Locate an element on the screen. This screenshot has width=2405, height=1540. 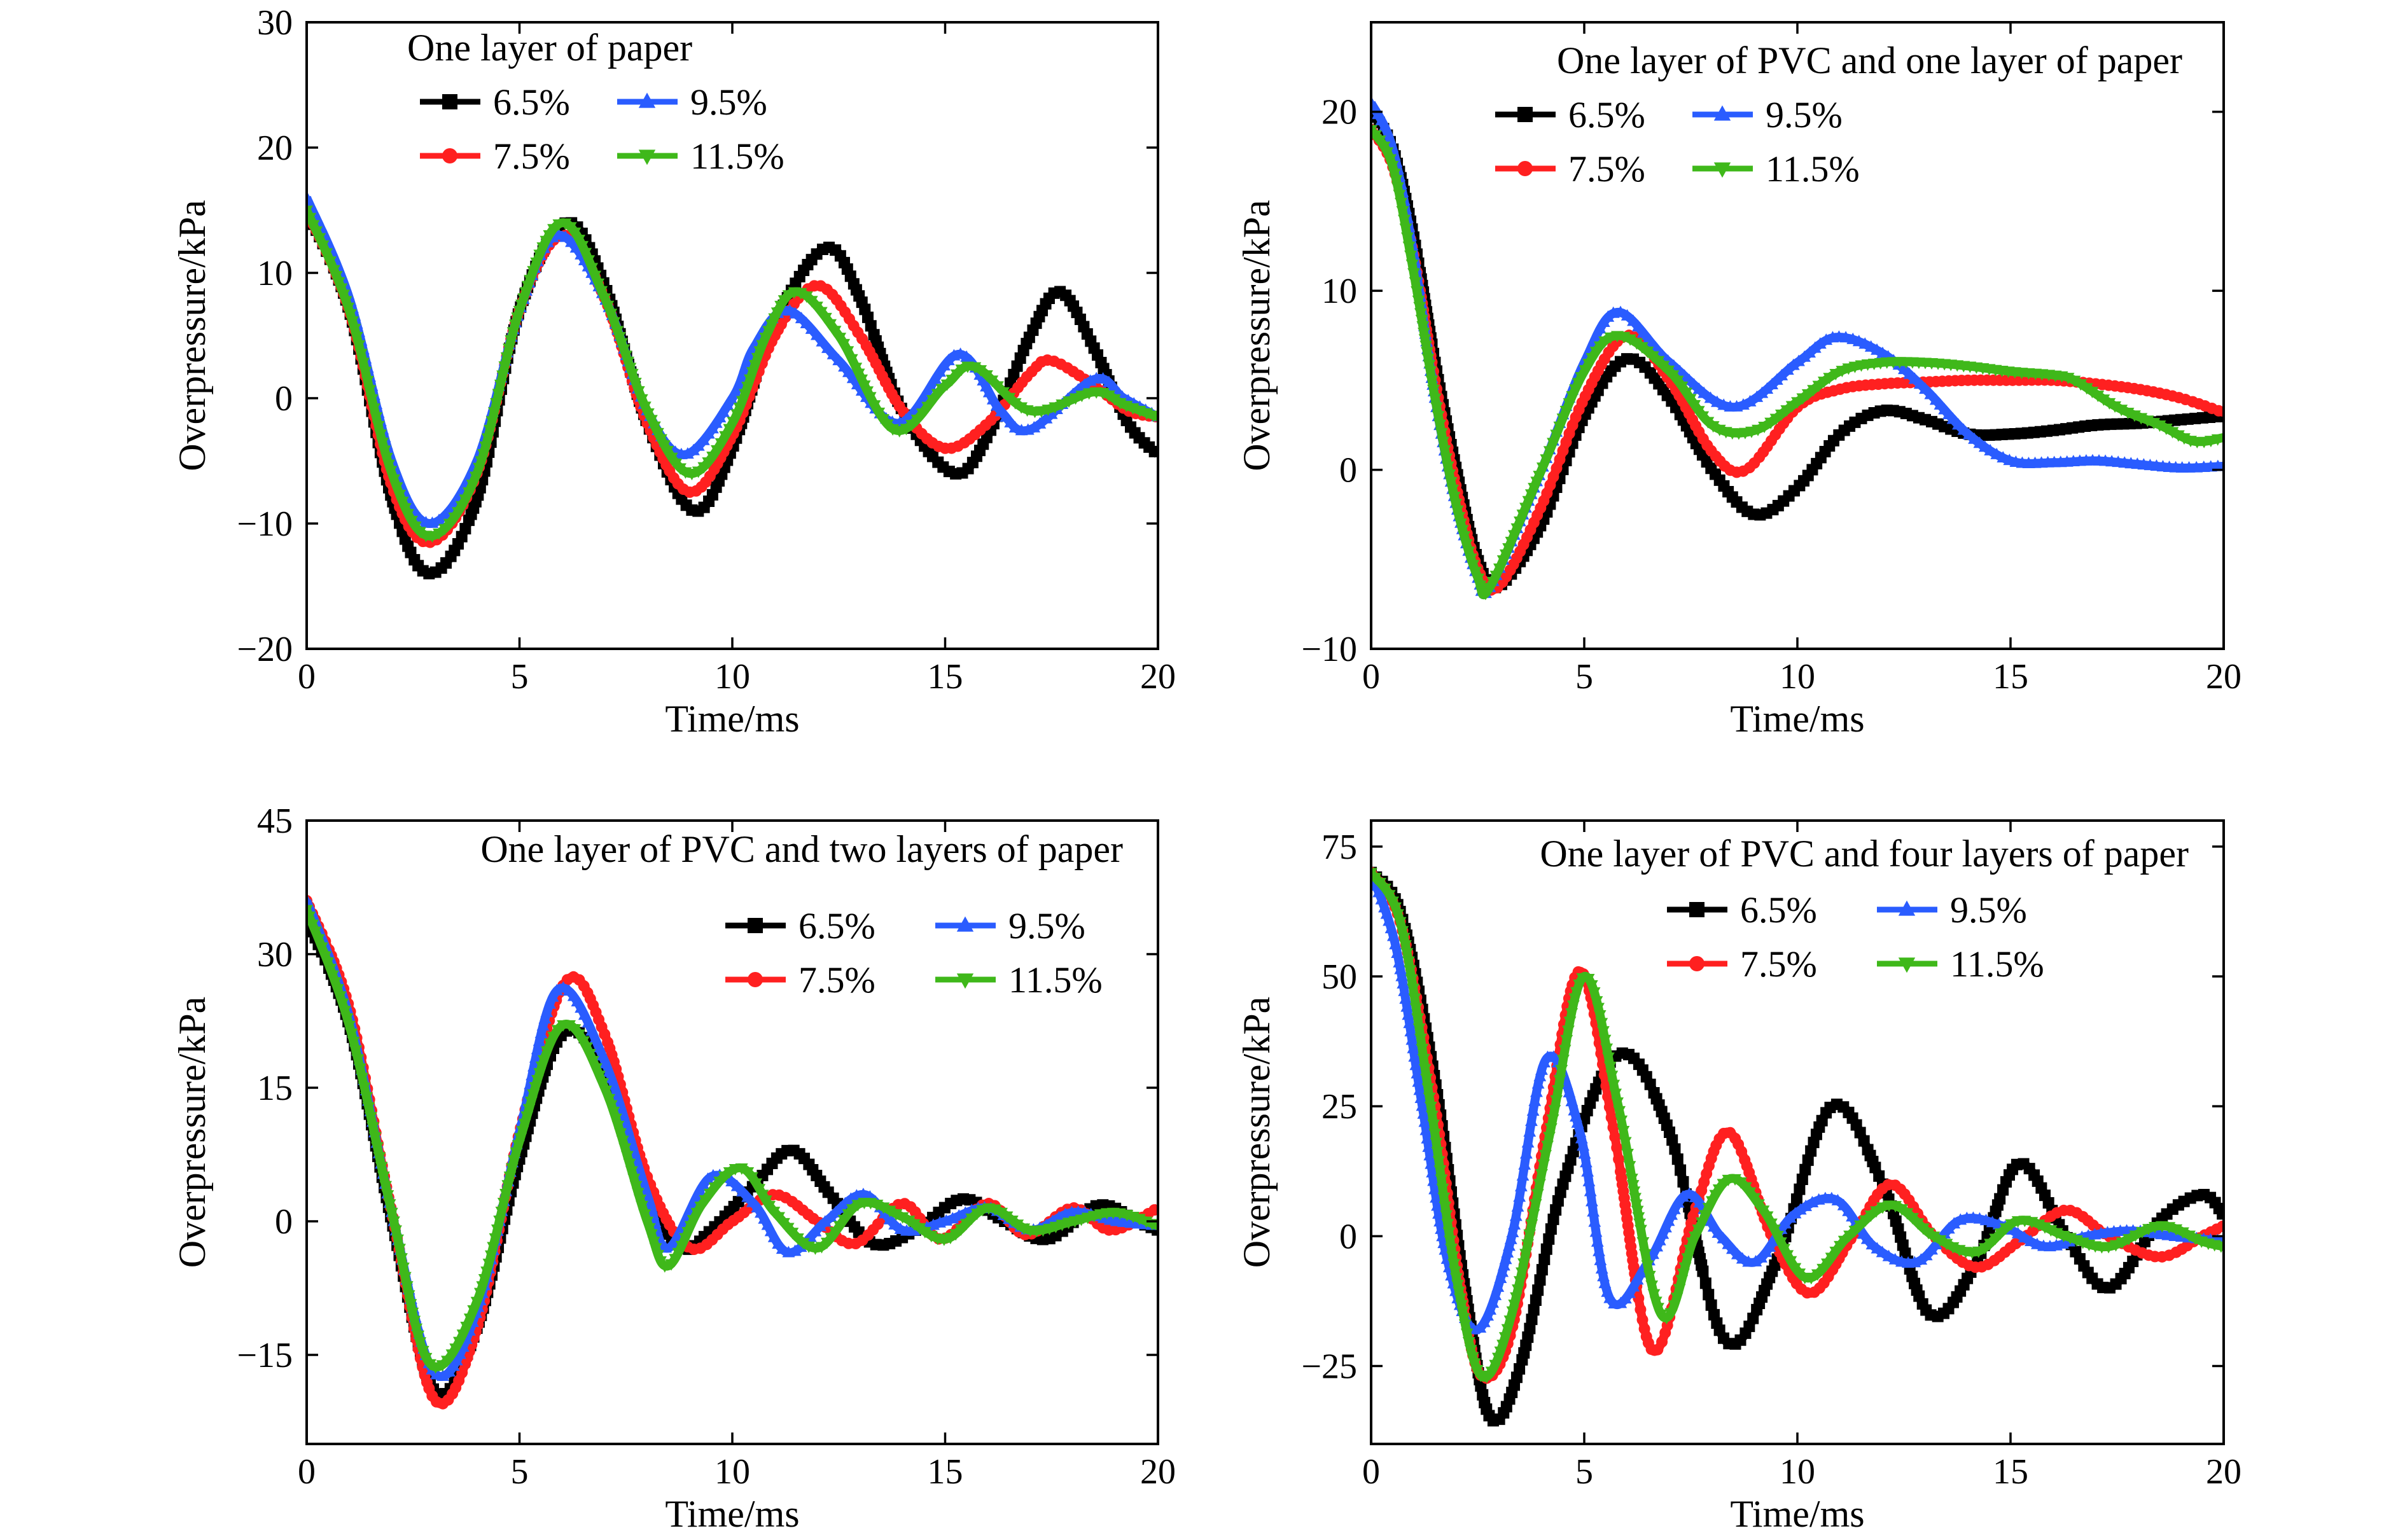
legend-label: 9.5% is located at coordinates (1046, 926).